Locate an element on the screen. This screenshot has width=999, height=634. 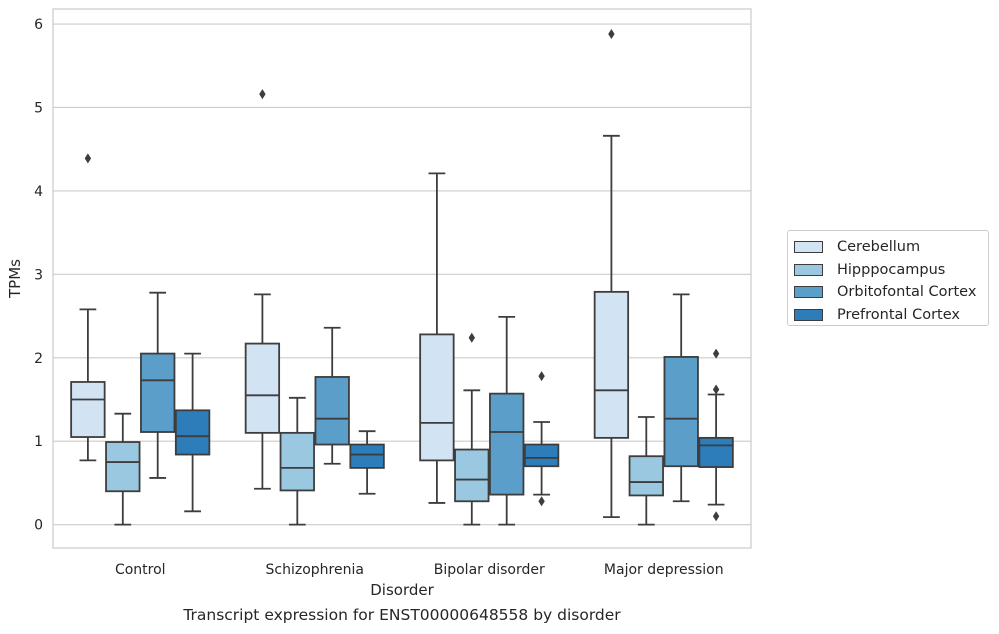
legend-label: Cerebellum is located at coordinates (879, 247).